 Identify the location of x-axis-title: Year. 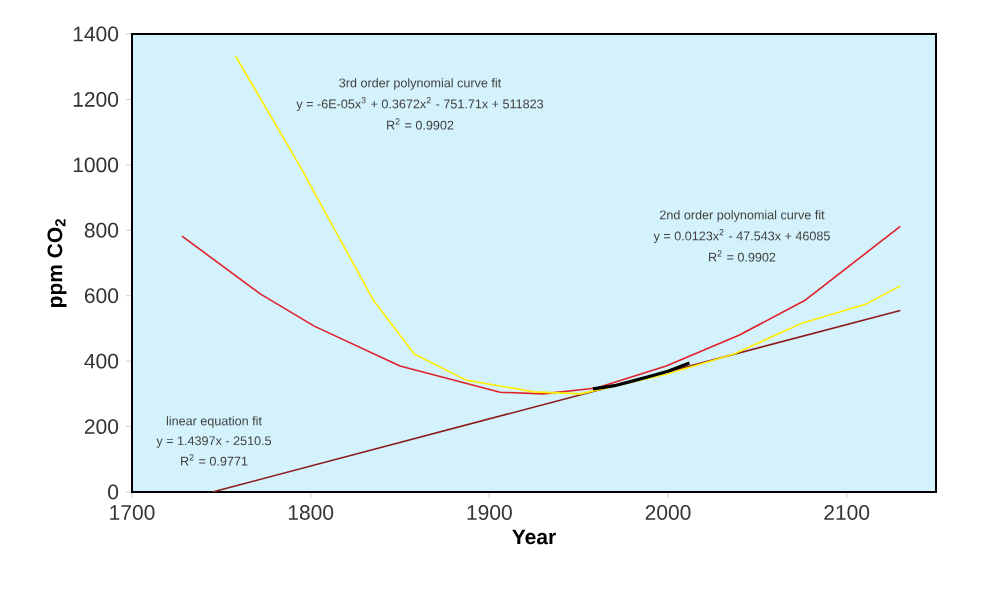
(534, 537).